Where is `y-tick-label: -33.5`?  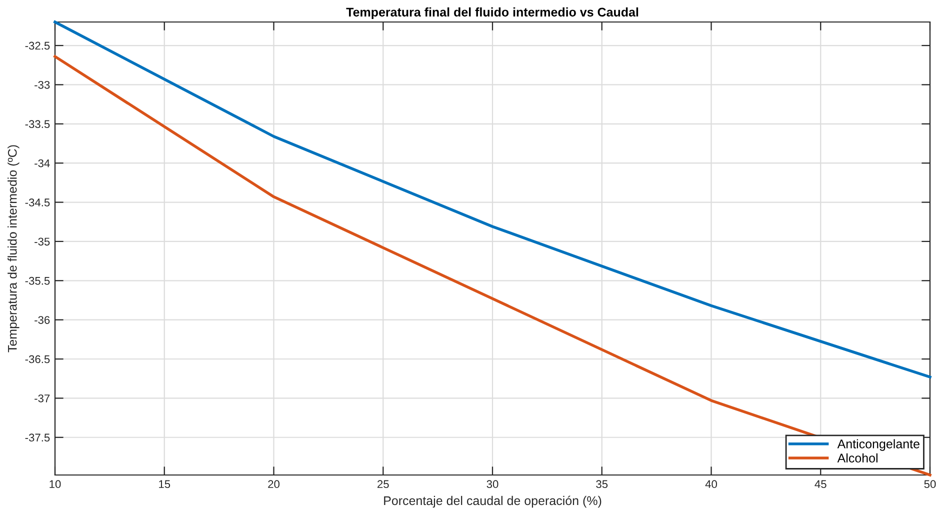
y-tick-label: -33.5 is located at coordinates (37, 124).